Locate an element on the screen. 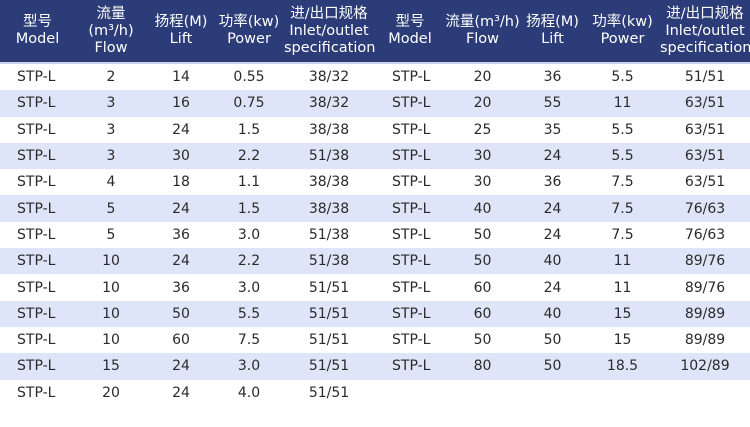  cell-flow: 30 is located at coordinates (482, 156).